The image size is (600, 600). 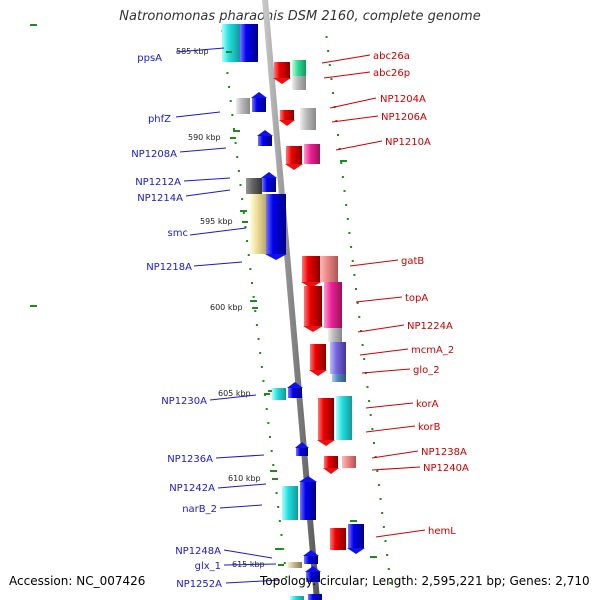 I want to click on left-gene-label-np1214a: NP1214A, so click(x=160, y=198).